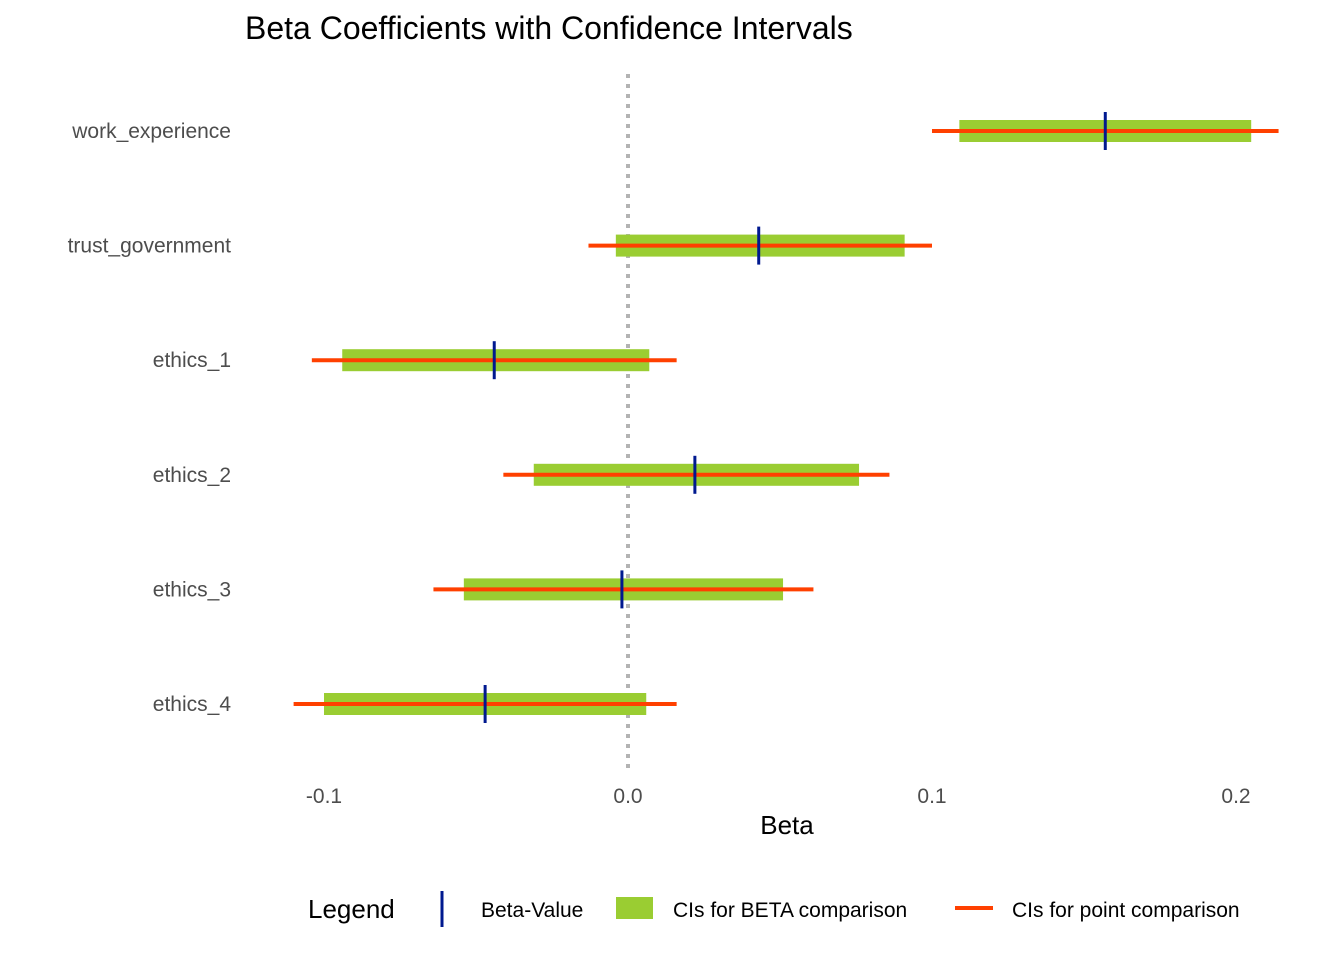 This screenshot has width=1344, height=960. What do you see at coordinates (192, 360) in the screenshot?
I see `category-label: ethics_1` at bounding box center [192, 360].